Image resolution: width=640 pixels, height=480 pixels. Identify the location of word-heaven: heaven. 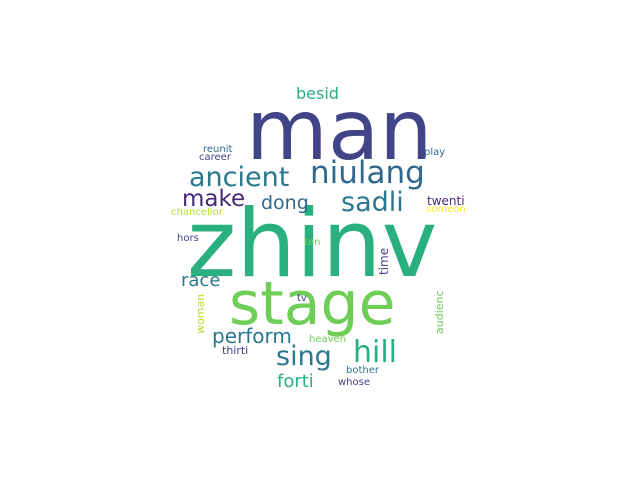
(328, 339).